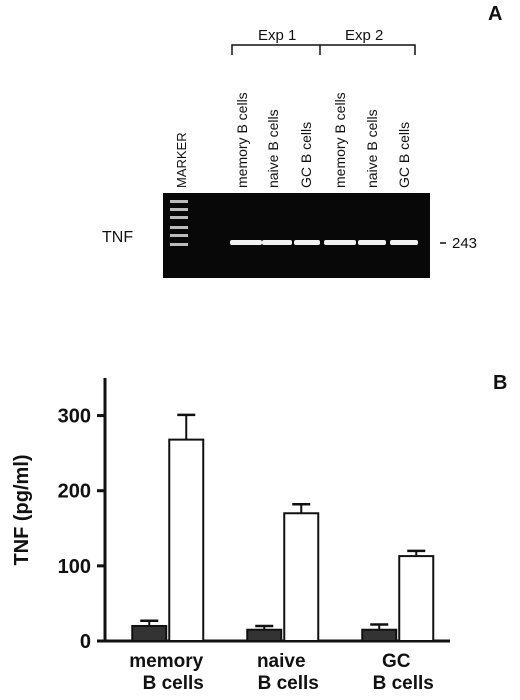  What do you see at coordinates (74, 417) in the screenshot?
I see `y-tick-label: 300` at bounding box center [74, 417].